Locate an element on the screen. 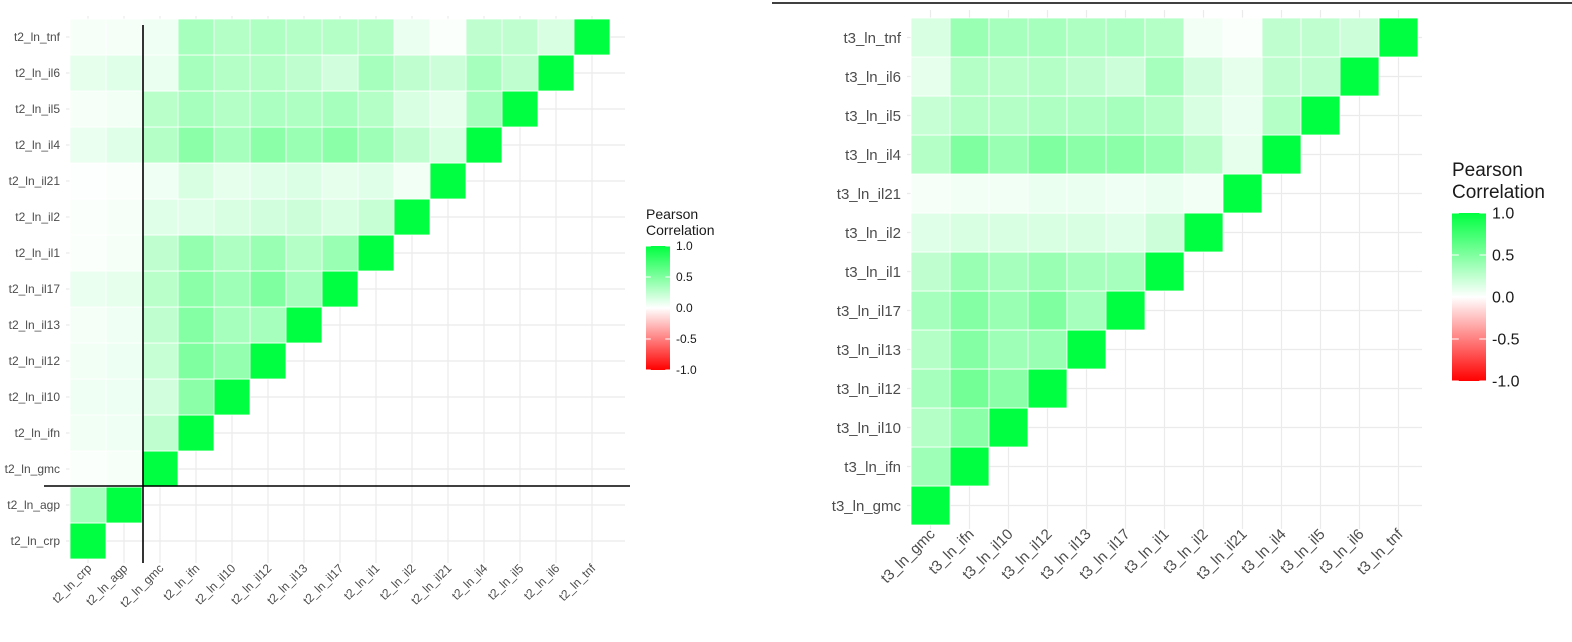  heatmap-cell-t2_ln_agp-t2_ln_il17 is located at coordinates (124, 289).